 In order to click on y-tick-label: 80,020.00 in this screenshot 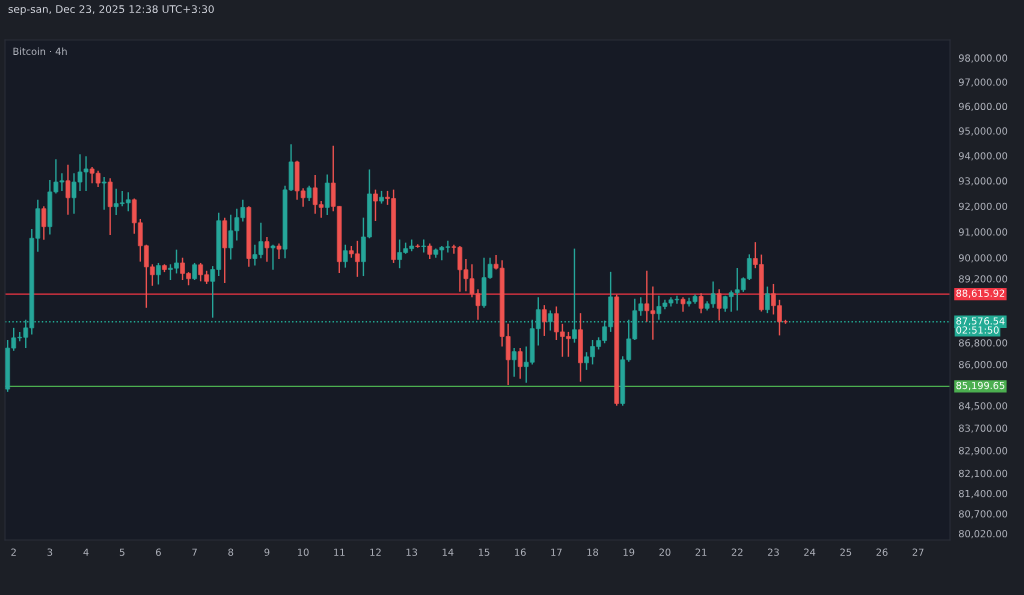, I will do `click(983, 534)`.